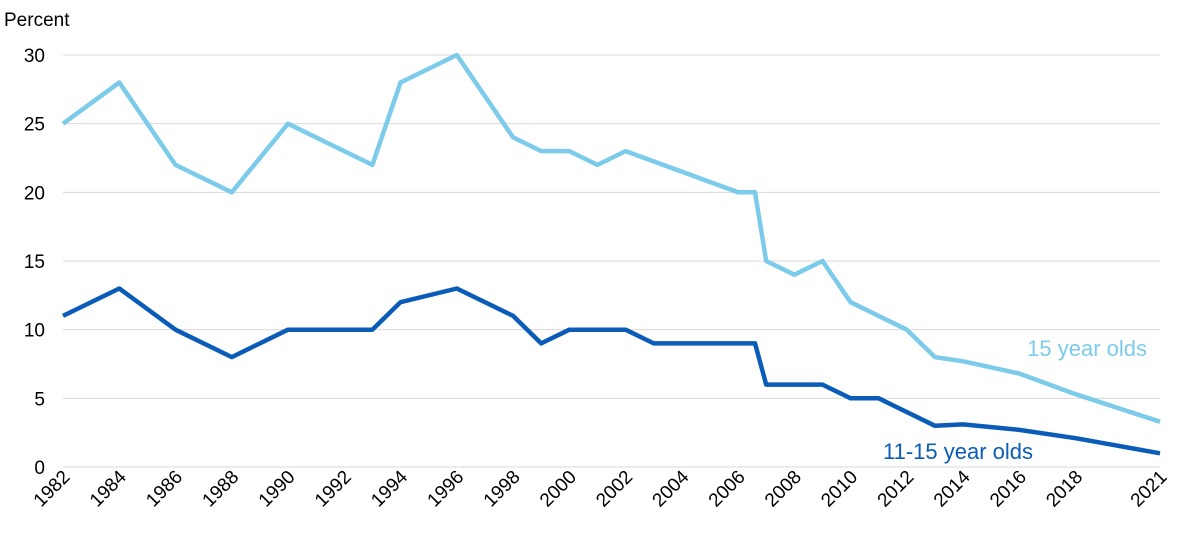  Describe the element at coordinates (727, 489) in the screenshot. I see `x-tick-label: 2006` at that location.